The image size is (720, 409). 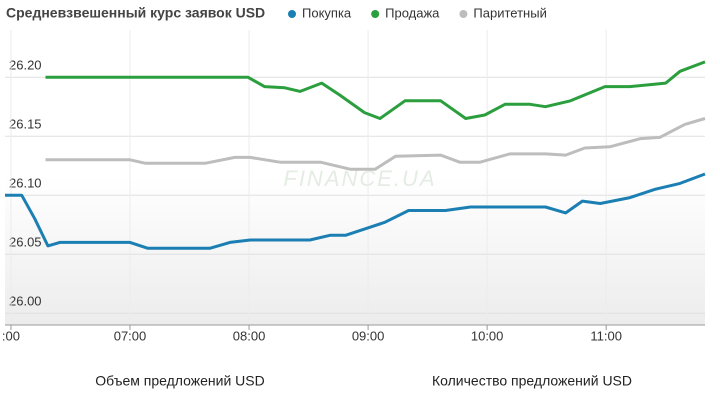 What do you see at coordinates (412, 12) in the screenshot?
I see `legend-label: Продажа` at bounding box center [412, 12].